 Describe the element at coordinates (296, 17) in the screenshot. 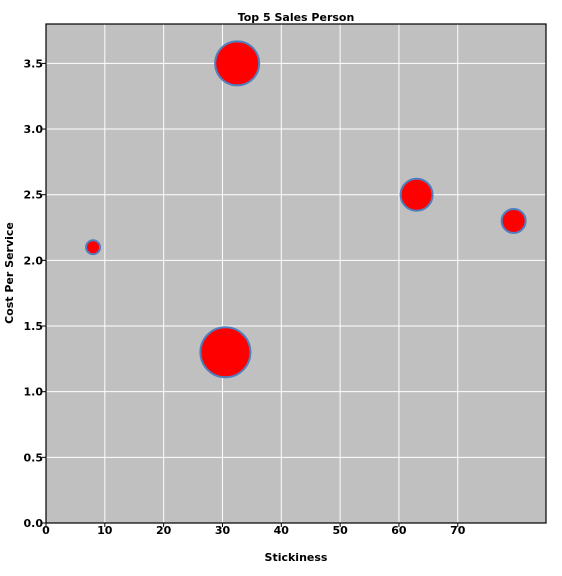

I see `chart-title: Top 5 Sales Person` at that location.